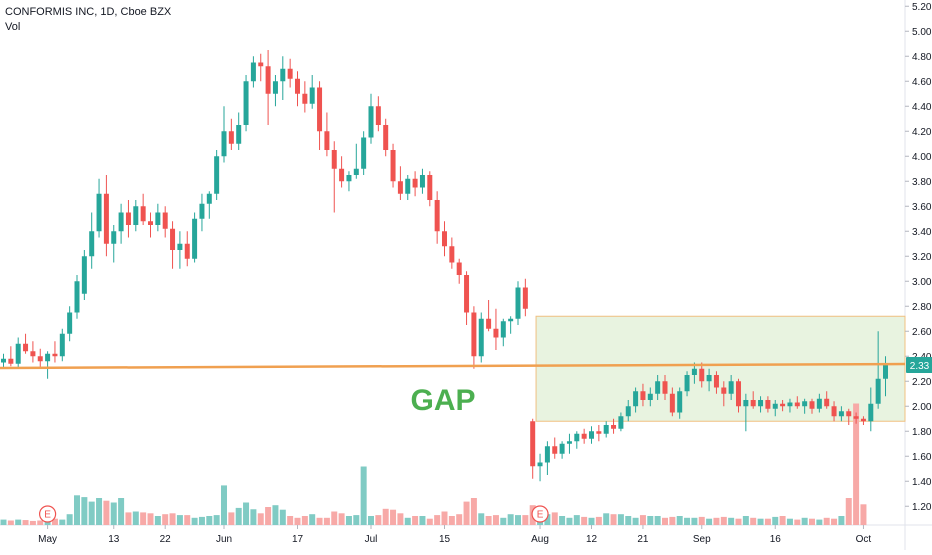 This screenshot has height=555, width=932. Describe the element at coordinates (47, 515) in the screenshot. I see `earnings-marker-label: E` at that location.